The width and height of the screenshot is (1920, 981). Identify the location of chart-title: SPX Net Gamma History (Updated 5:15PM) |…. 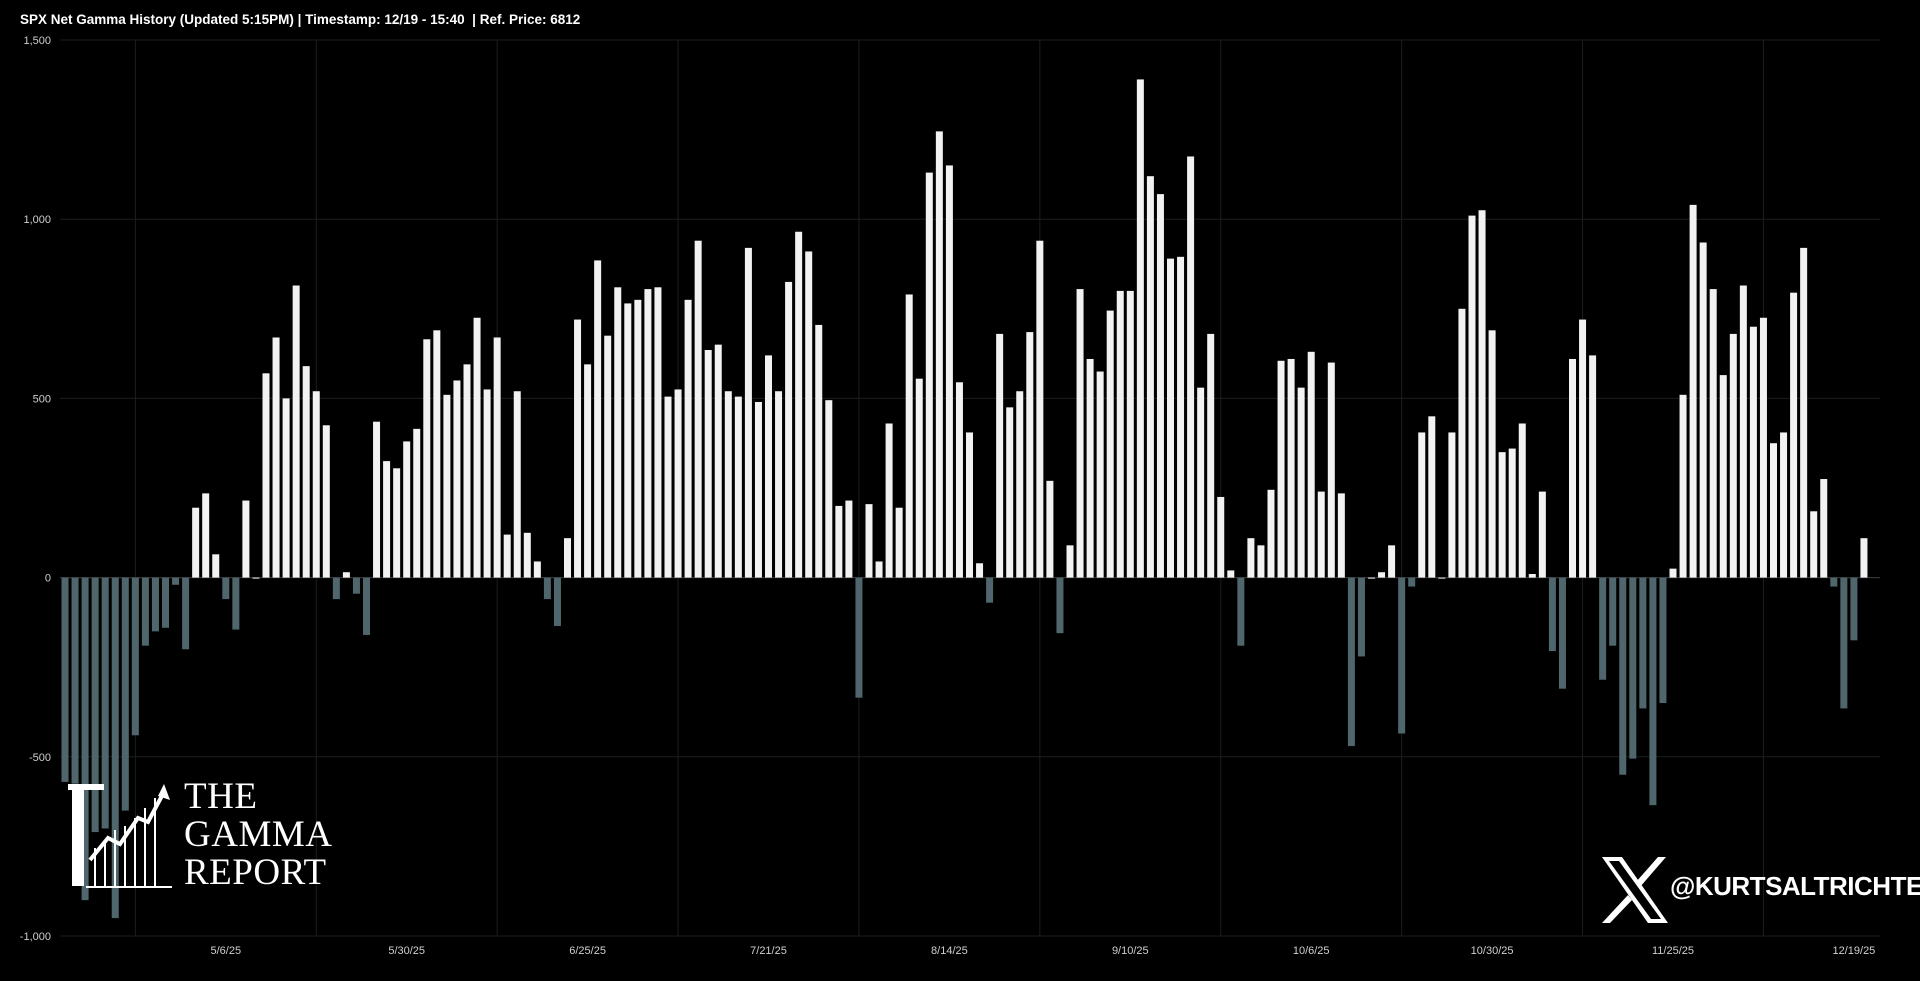
(300, 19).